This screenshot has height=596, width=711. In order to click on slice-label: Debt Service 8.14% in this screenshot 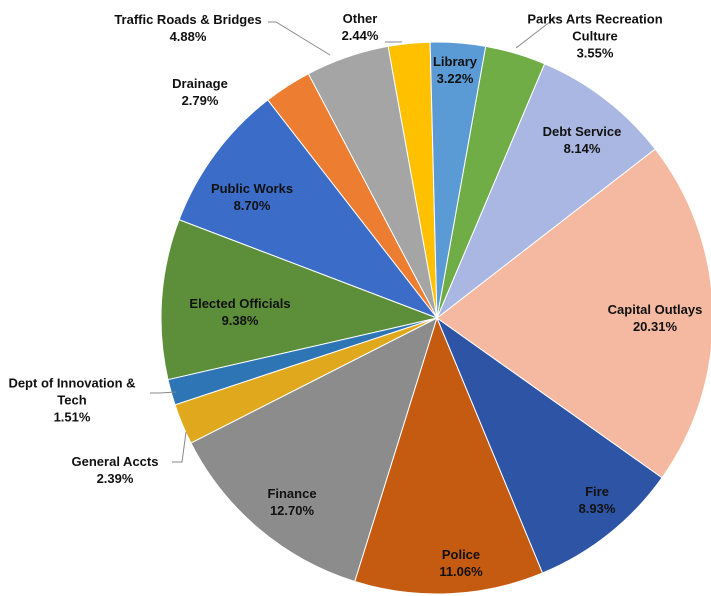, I will do `click(582, 140)`.